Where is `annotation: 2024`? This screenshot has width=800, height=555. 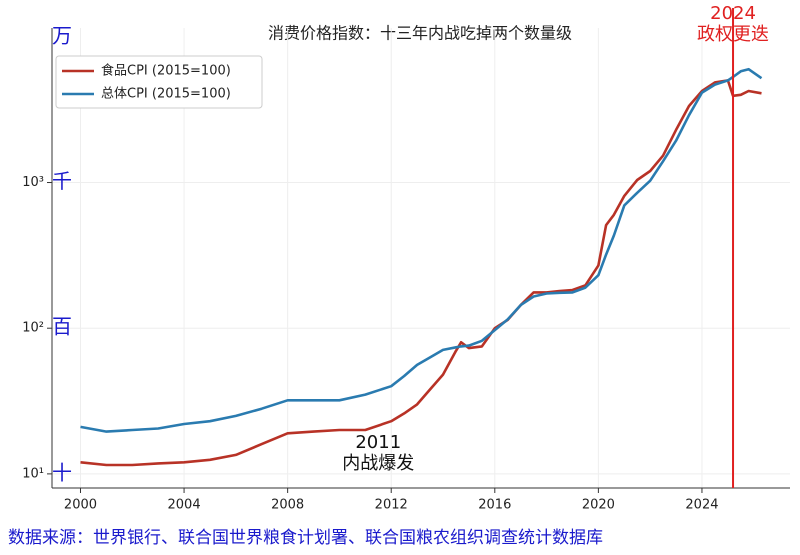 annotation: 2024 is located at coordinates (733, 13).